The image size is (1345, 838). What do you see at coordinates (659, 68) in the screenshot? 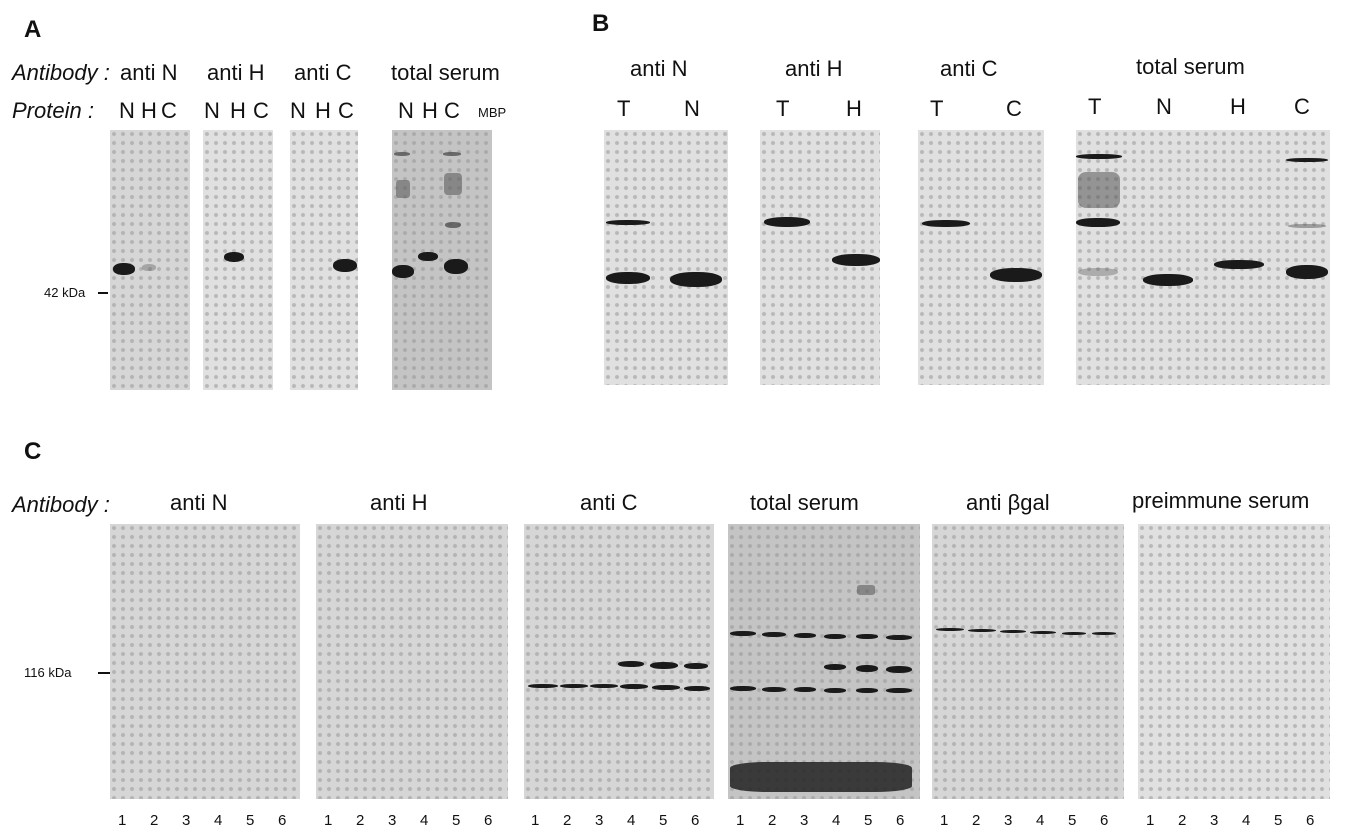
I see `panel-b-antibody-anti-n: anti N` at bounding box center [659, 68].